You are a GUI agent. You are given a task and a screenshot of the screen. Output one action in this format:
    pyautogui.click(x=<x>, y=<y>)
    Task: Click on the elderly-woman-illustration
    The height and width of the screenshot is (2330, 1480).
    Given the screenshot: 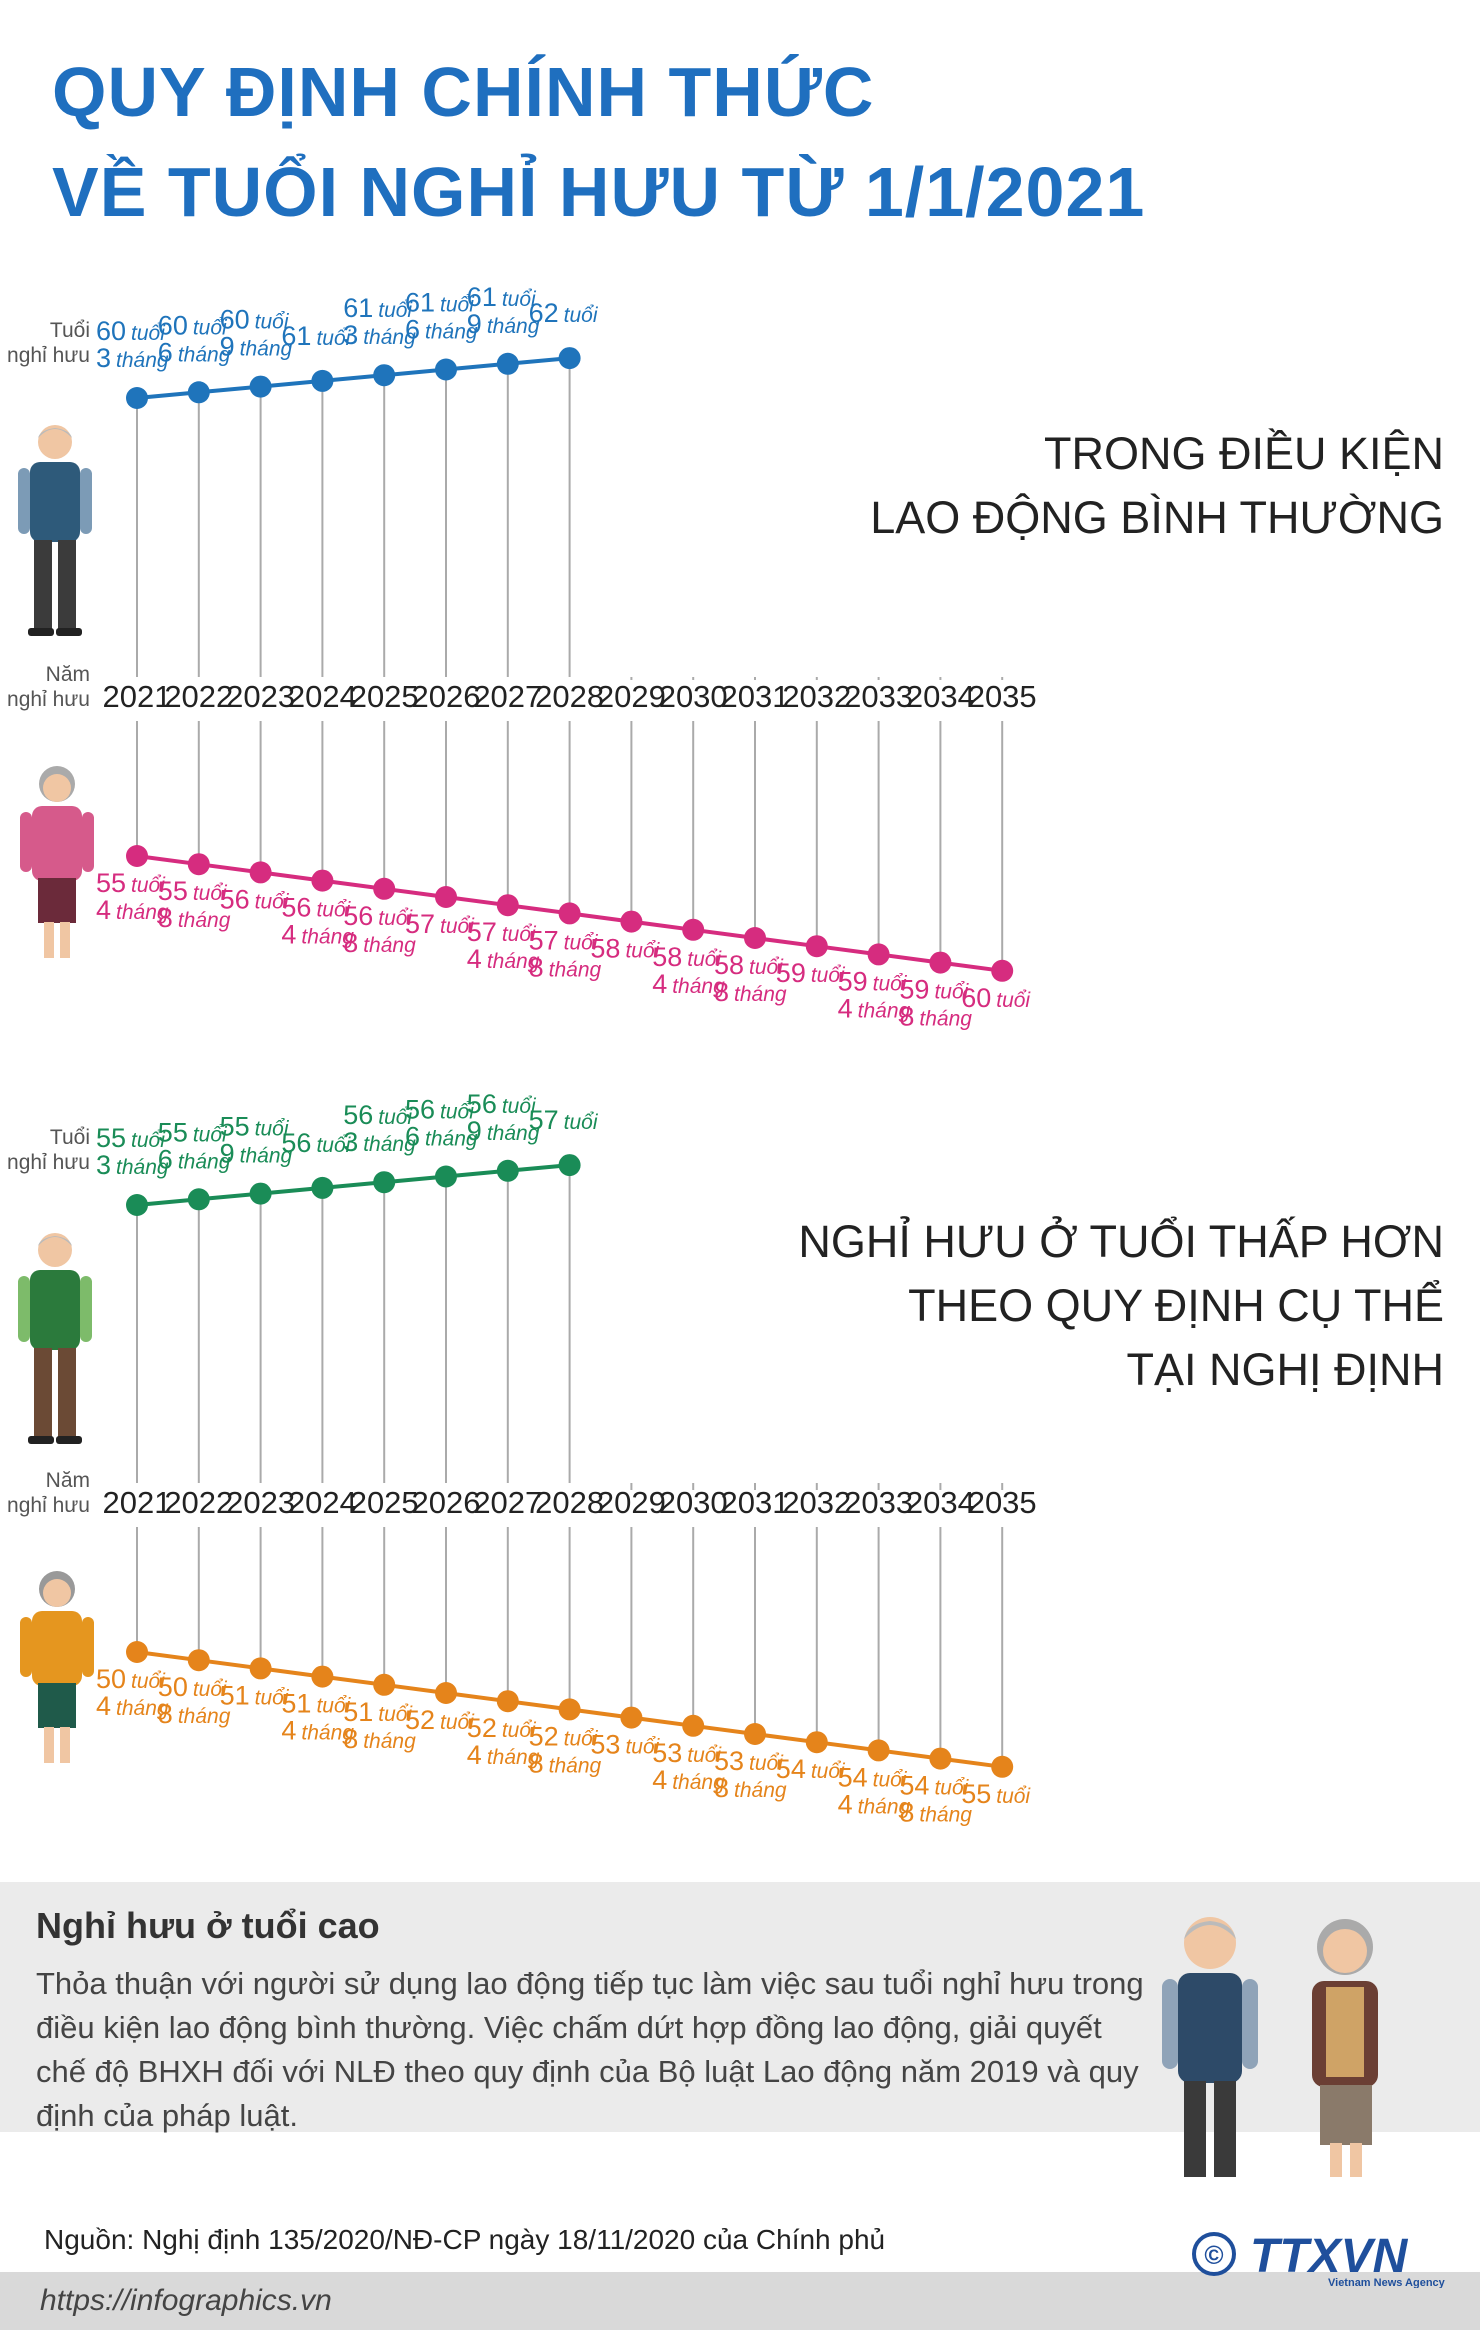 What is the action you would take?
    pyautogui.click(x=57, y=1667)
    